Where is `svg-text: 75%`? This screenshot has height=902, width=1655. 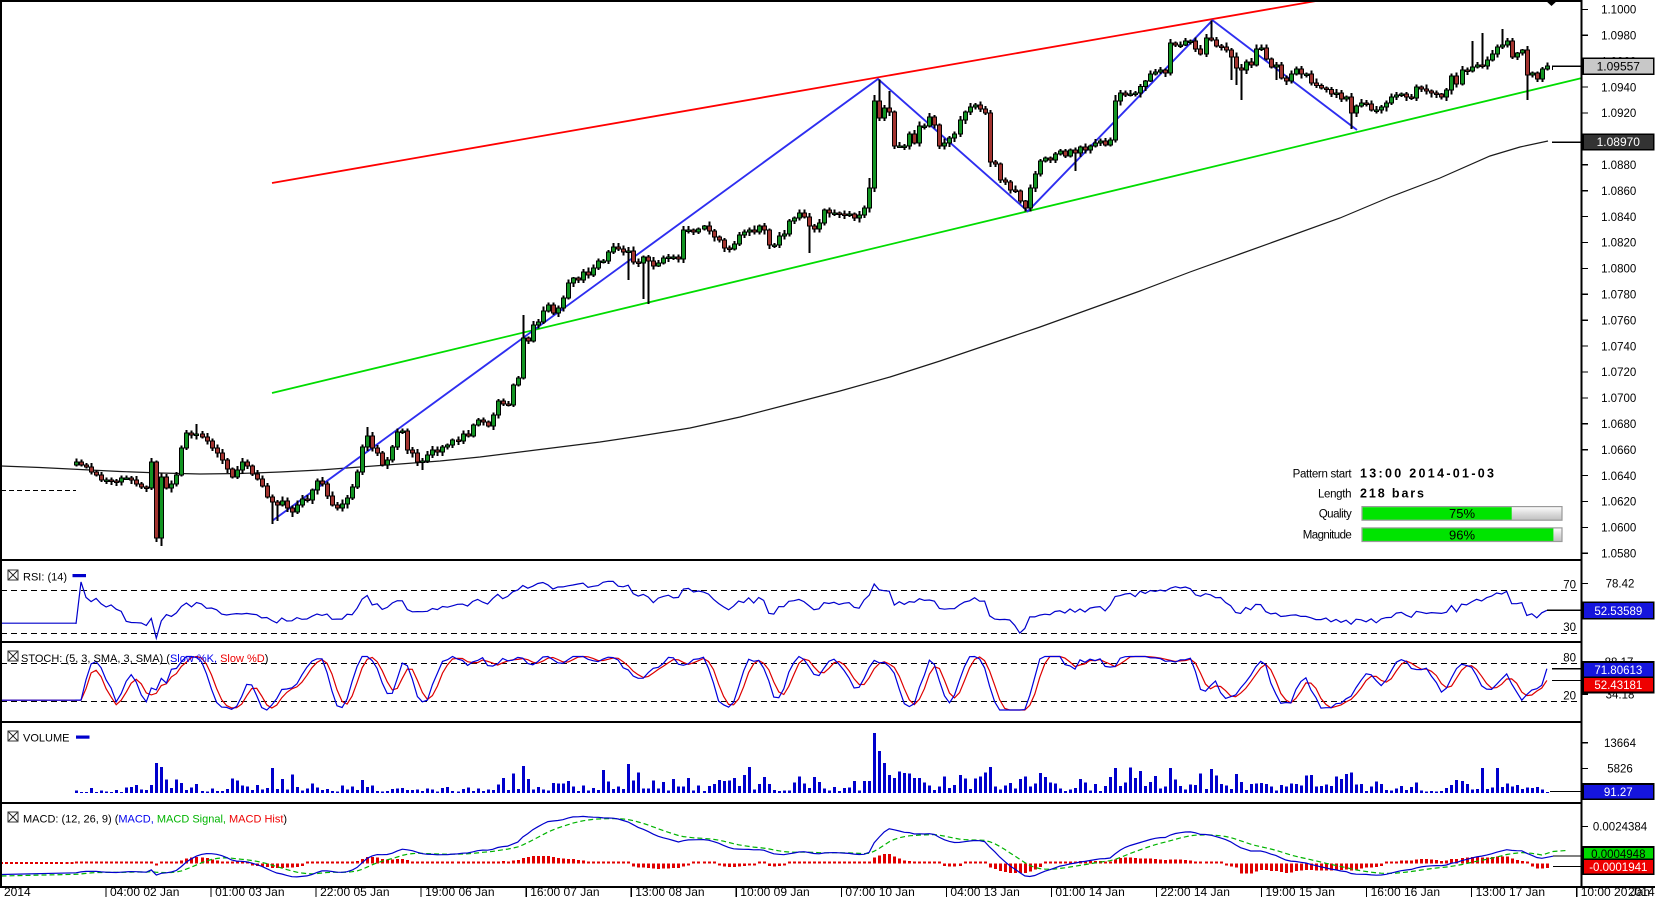
svg-text: 75% is located at coordinates (1462, 513).